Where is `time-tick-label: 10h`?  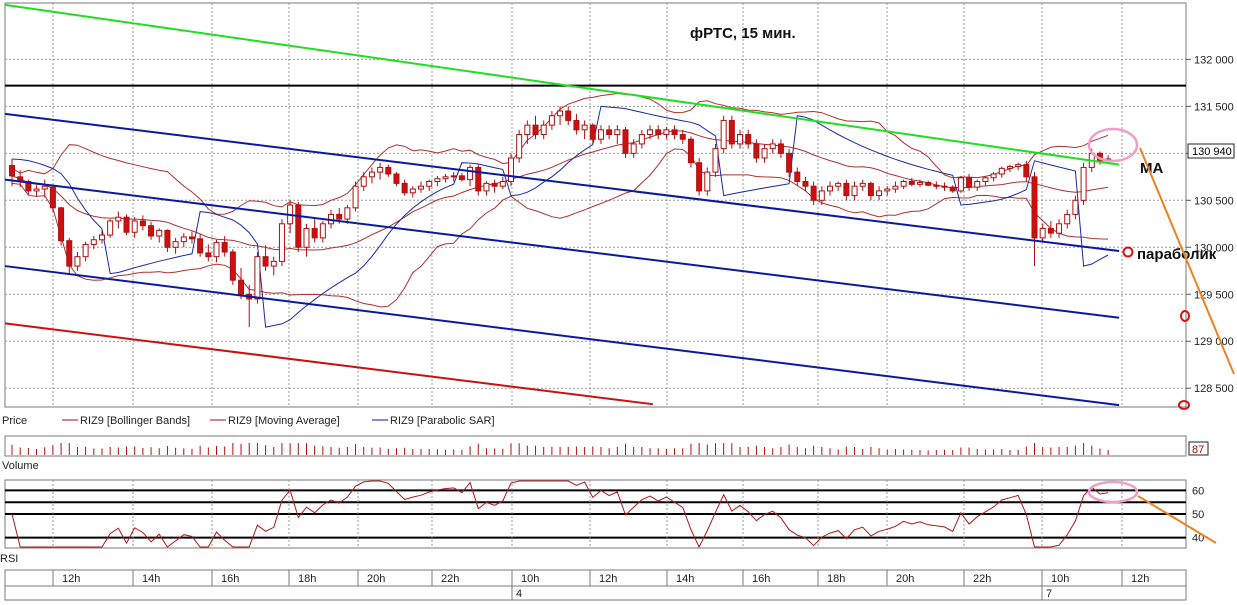 time-tick-label: 10h is located at coordinates (1060, 579).